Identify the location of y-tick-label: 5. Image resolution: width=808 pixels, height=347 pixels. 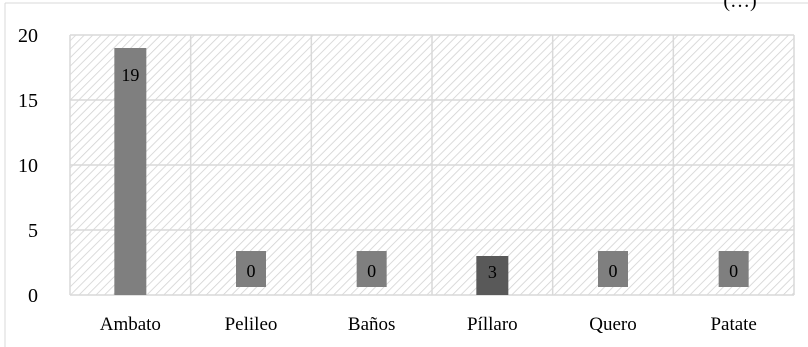
(33, 231).